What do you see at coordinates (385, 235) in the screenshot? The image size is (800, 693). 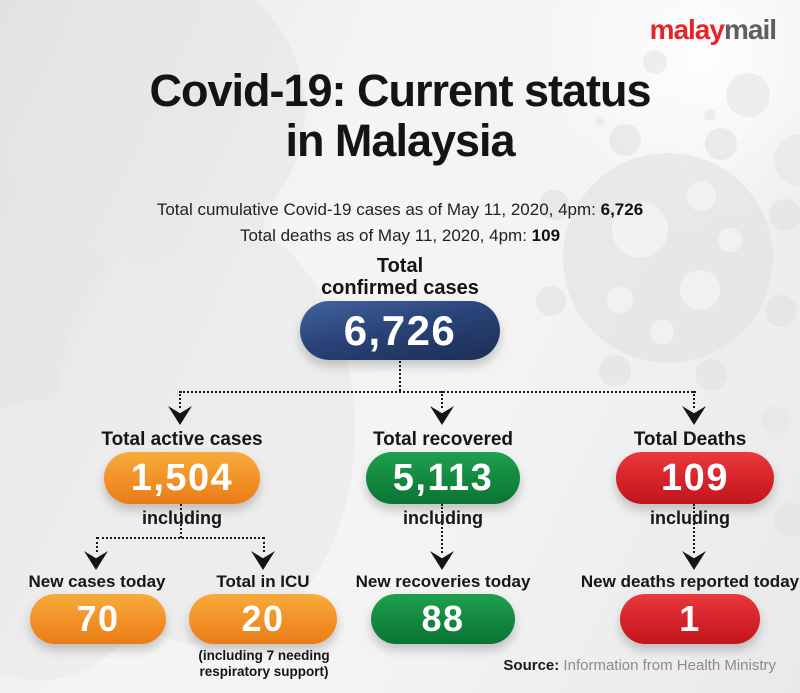 I see `subtitle-line-2-text: Total deaths as of May 11, 2020, 4pm:` at bounding box center [385, 235].